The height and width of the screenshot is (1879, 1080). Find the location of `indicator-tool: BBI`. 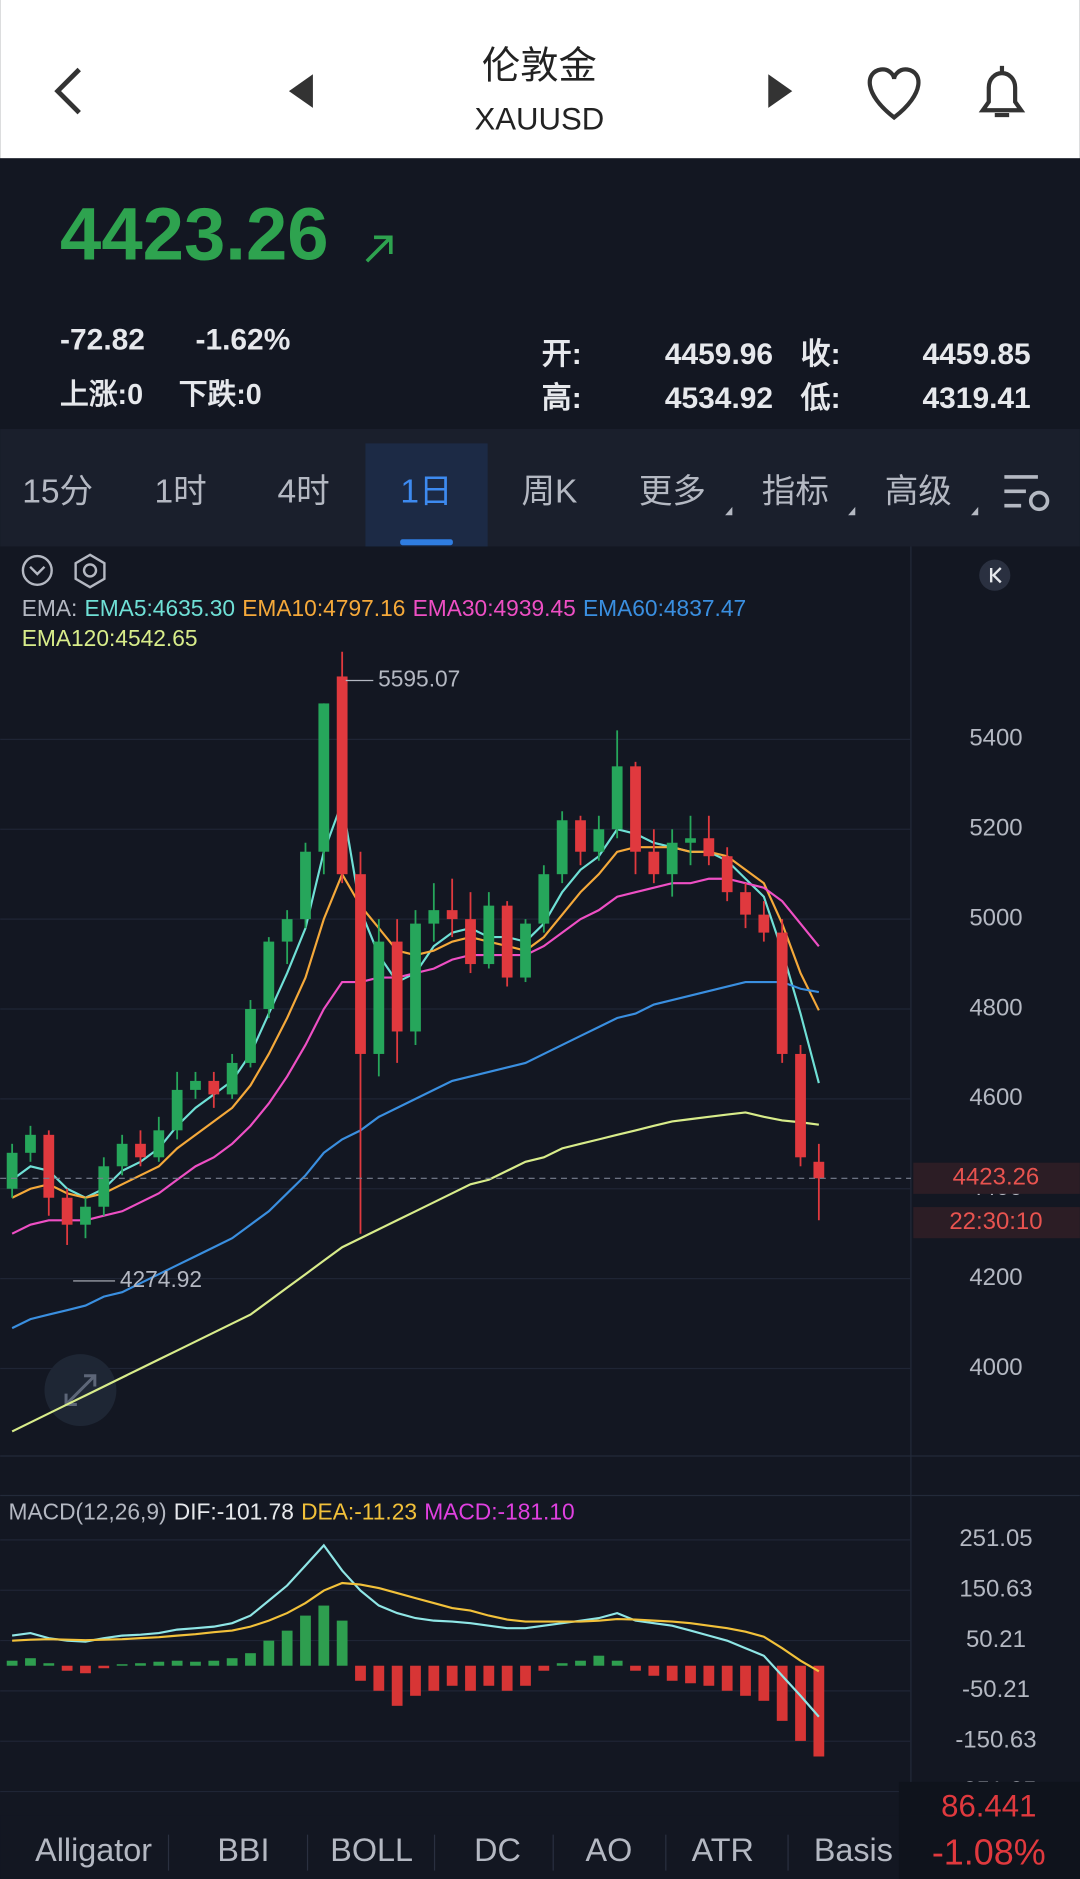

indicator-tool: BBI is located at coordinates (243, 1850).